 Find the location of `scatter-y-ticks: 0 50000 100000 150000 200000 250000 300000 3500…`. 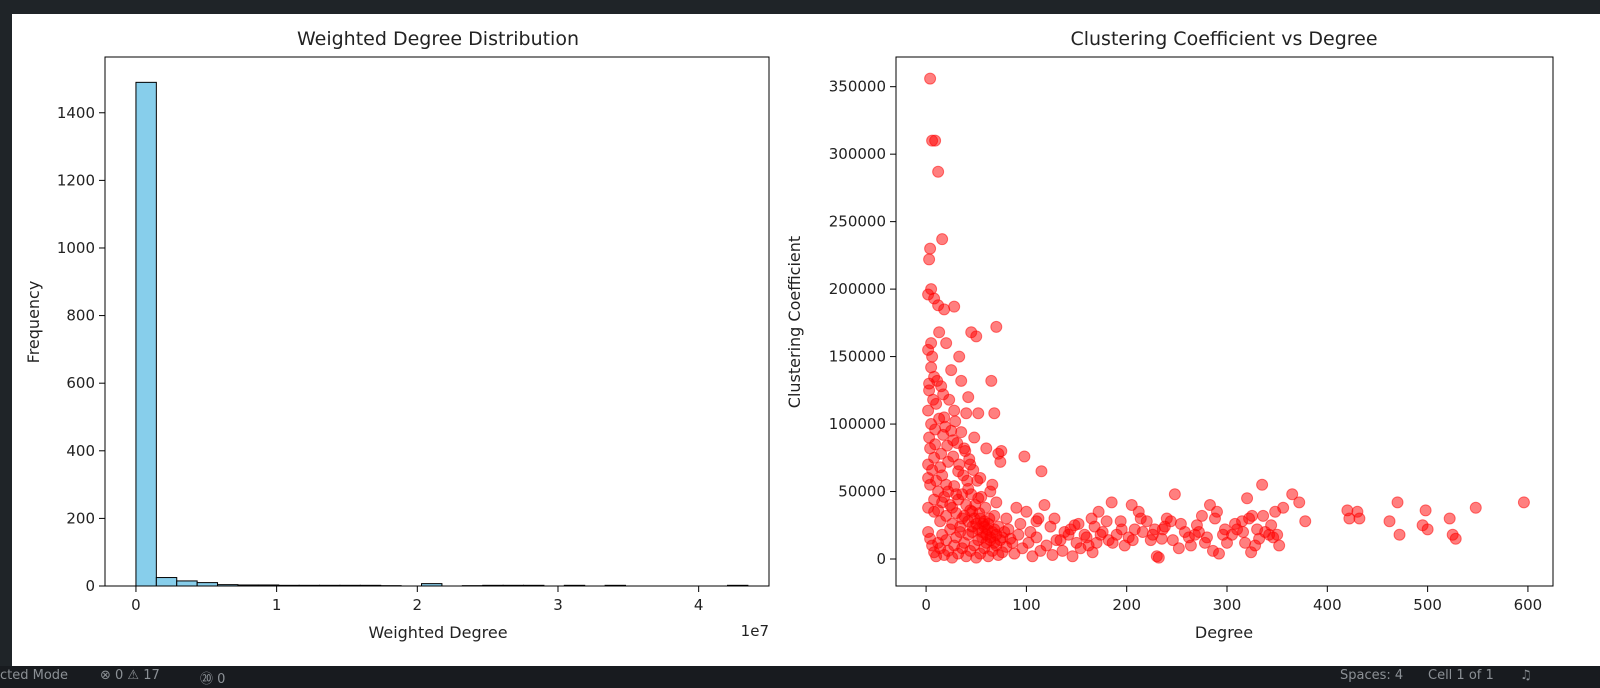

scatter-y-ticks: 0 50000 100000 150000 200000 250000 300000 3500… is located at coordinates (862, 323).